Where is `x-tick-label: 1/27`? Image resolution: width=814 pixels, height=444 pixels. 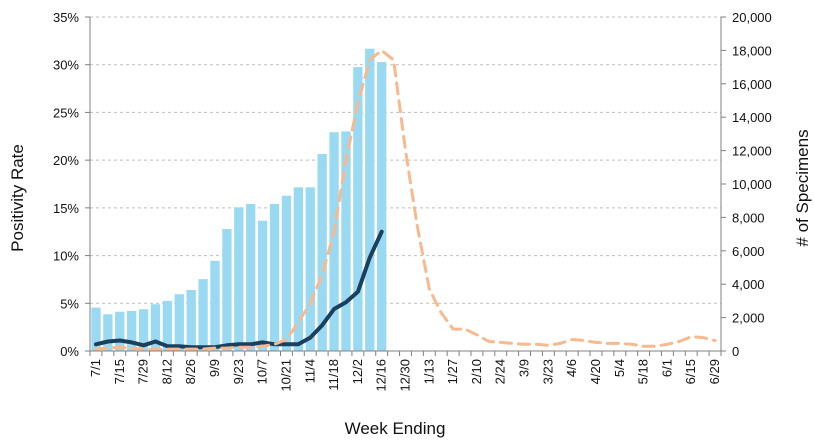
x-tick-label: 1/27 is located at coordinates (452, 371).